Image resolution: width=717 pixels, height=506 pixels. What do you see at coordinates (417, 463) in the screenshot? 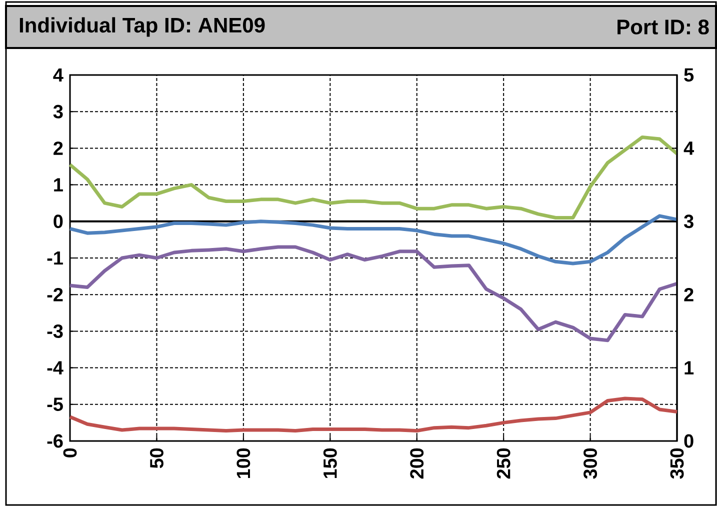
I see `x-tick-label: 200` at bounding box center [417, 463].